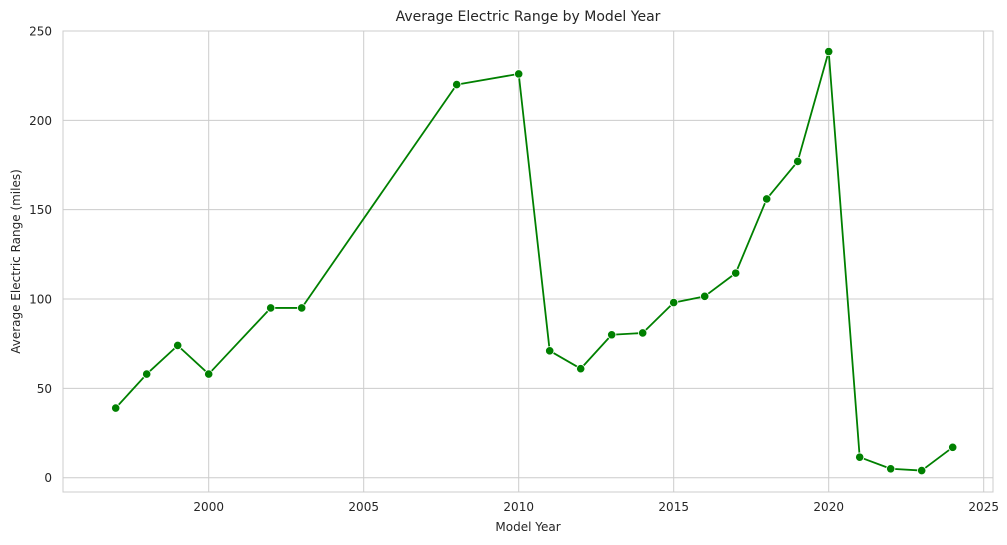 The width and height of the screenshot is (1007, 545). Describe the element at coordinates (40, 121) in the screenshot. I see `y-tick-label: 200` at that location.